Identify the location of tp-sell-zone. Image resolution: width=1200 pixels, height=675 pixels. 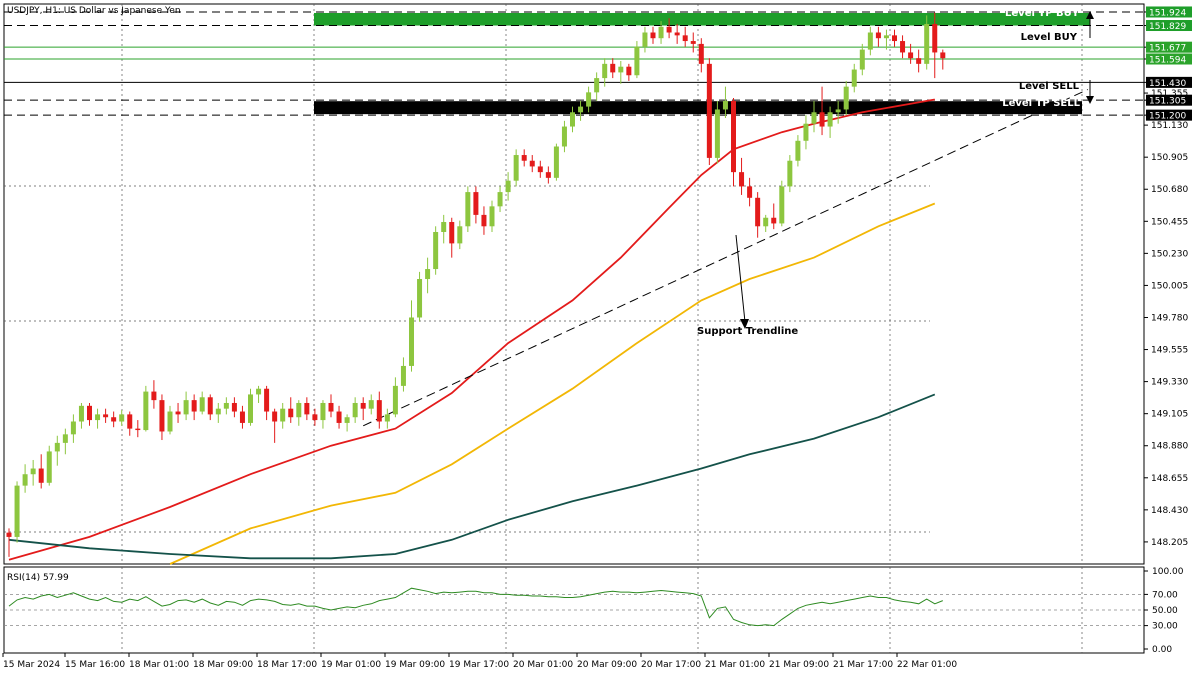
(698, 108).